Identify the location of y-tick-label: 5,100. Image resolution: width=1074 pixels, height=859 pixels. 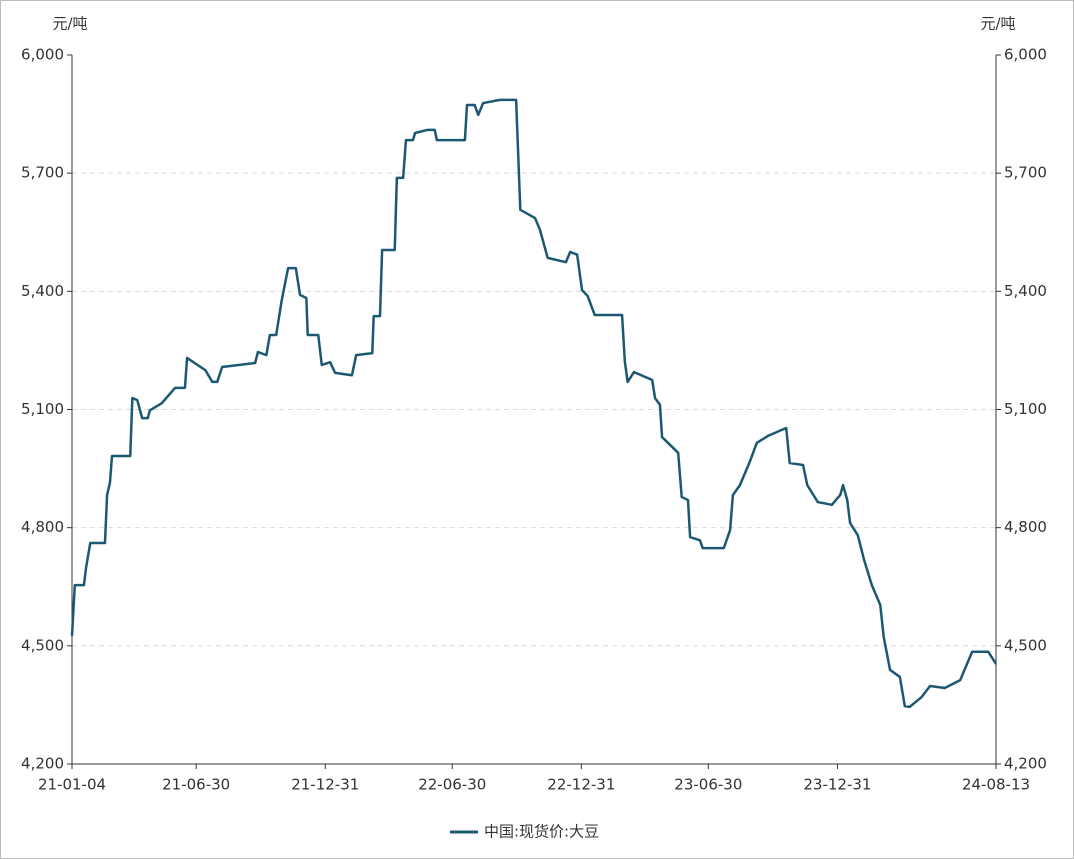
(42, 409).